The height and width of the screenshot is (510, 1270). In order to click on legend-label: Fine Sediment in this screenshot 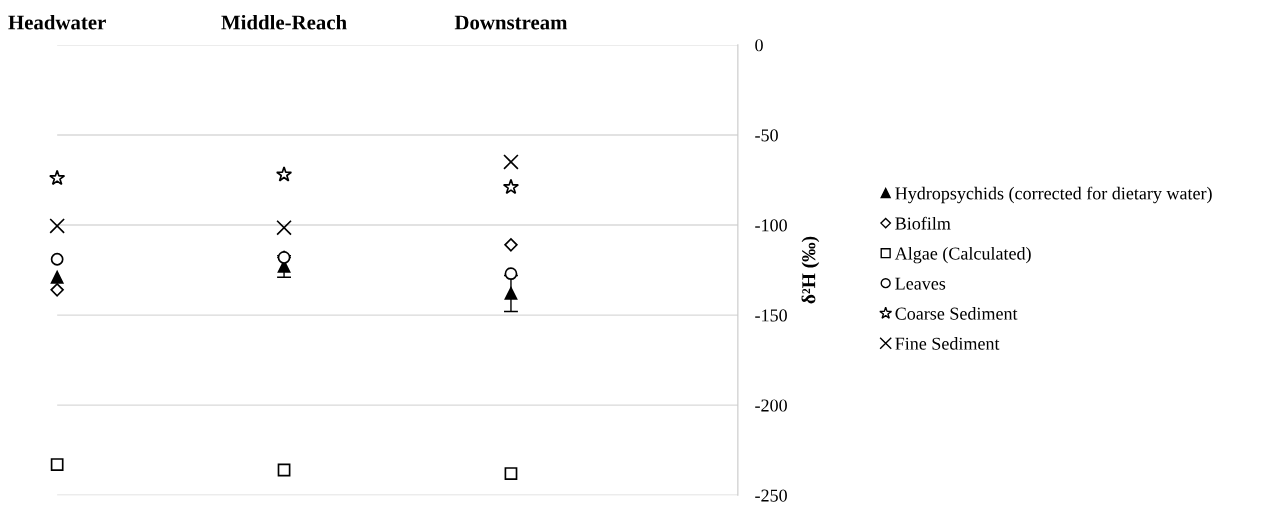, I will do `click(947, 343)`.